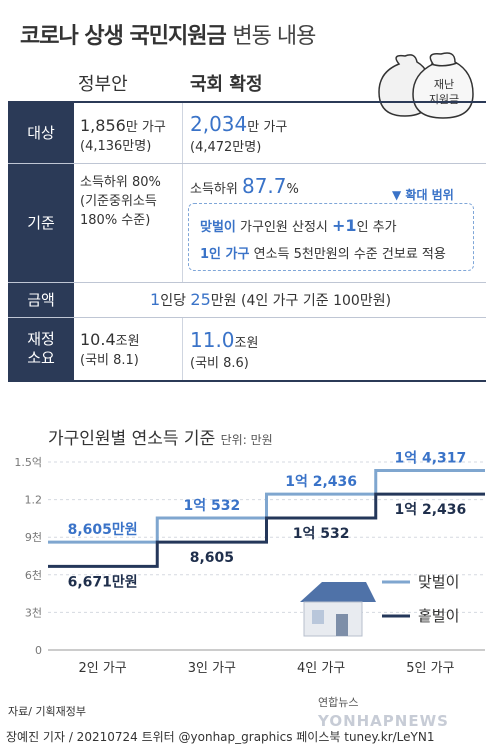 Image resolution: width=495 pixels, height=750 pixels. What do you see at coordinates (224, 349) in the screenshot?
I see `finance-national: 11.0조원 (국비 8.6)` at bounding box center [224, 349].